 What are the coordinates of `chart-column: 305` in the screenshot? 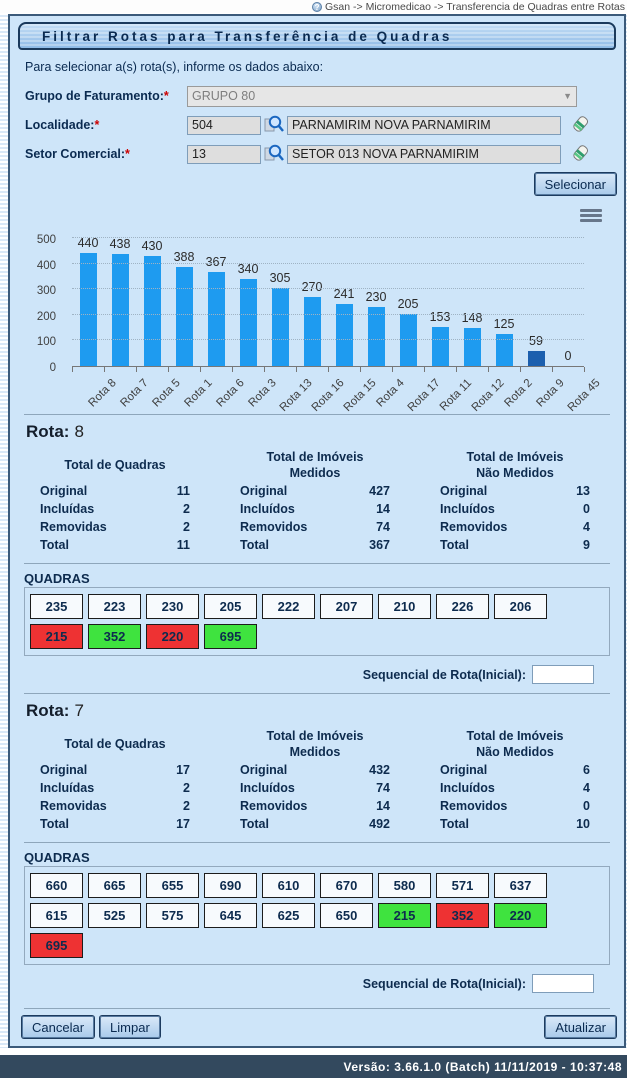 It's located at (280, 302).